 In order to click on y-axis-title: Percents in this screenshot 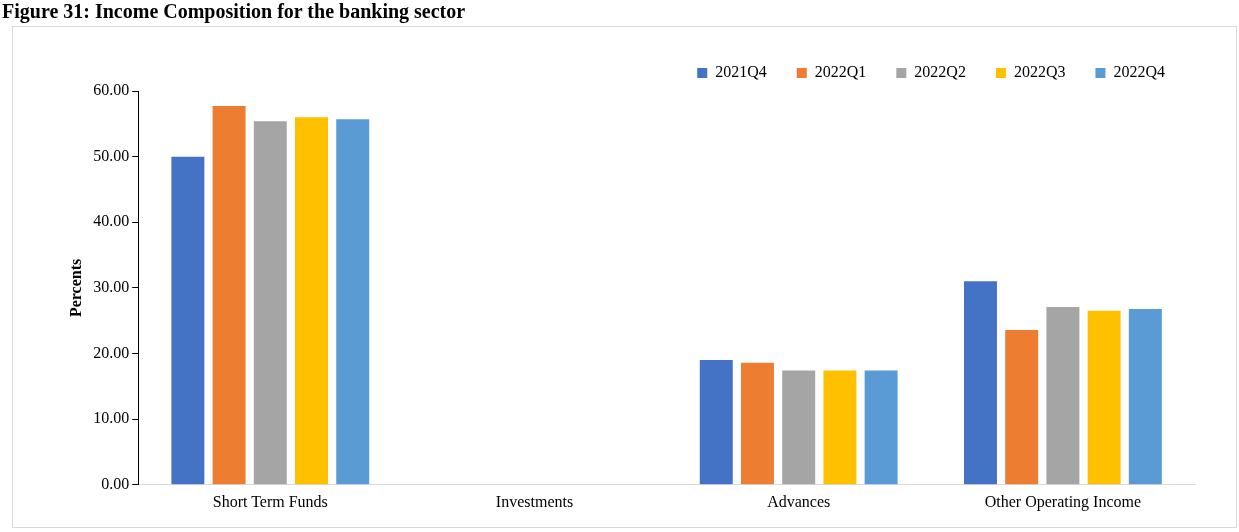, I will do `click(75, 288)`.